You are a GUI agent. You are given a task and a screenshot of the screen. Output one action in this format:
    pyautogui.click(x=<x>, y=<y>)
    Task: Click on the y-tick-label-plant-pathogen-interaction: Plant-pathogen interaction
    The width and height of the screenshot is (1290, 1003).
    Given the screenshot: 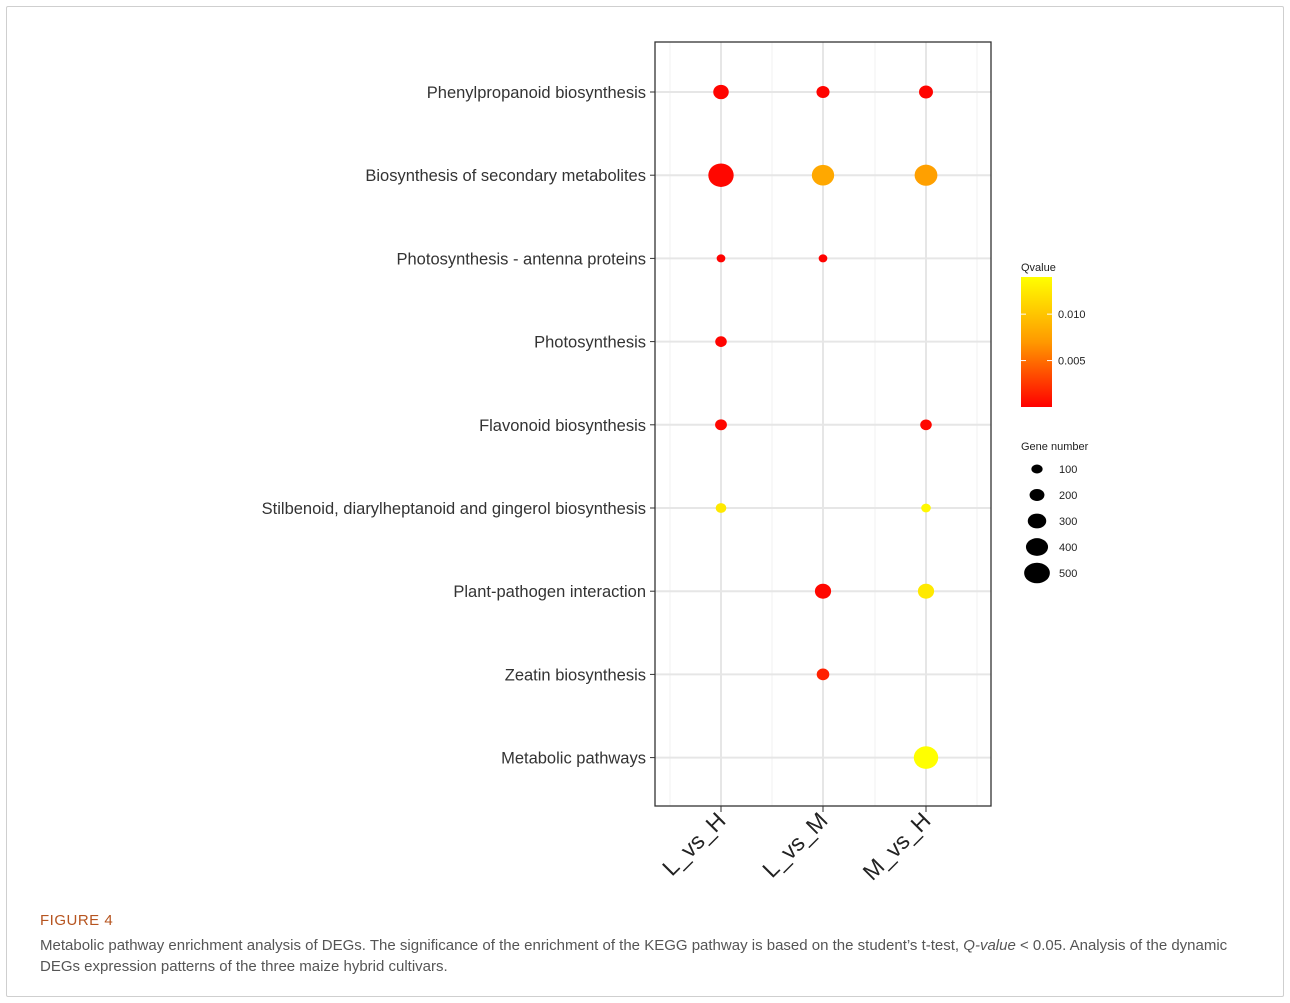 What is the action you would take?
    pyautogui.click(x=549, y=592)
    